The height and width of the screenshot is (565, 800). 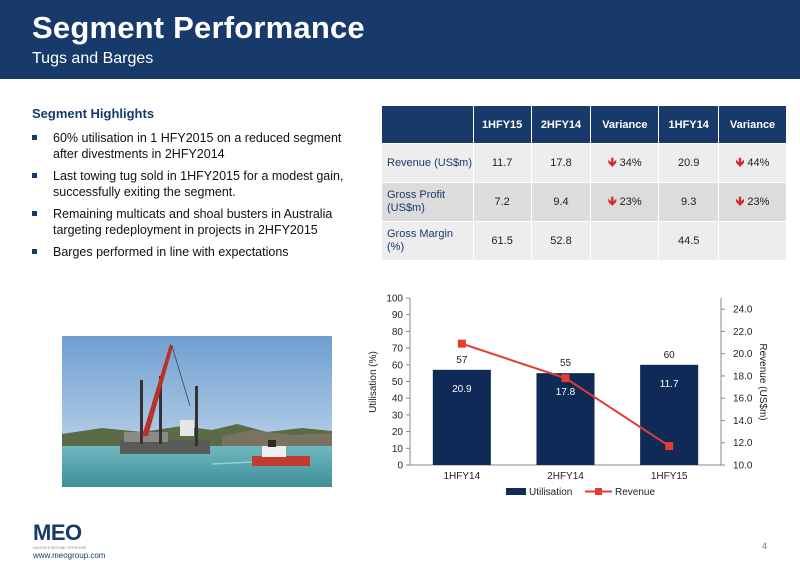 I want to click on y2-tick-label: 12.0, so click(x=743, y=443).